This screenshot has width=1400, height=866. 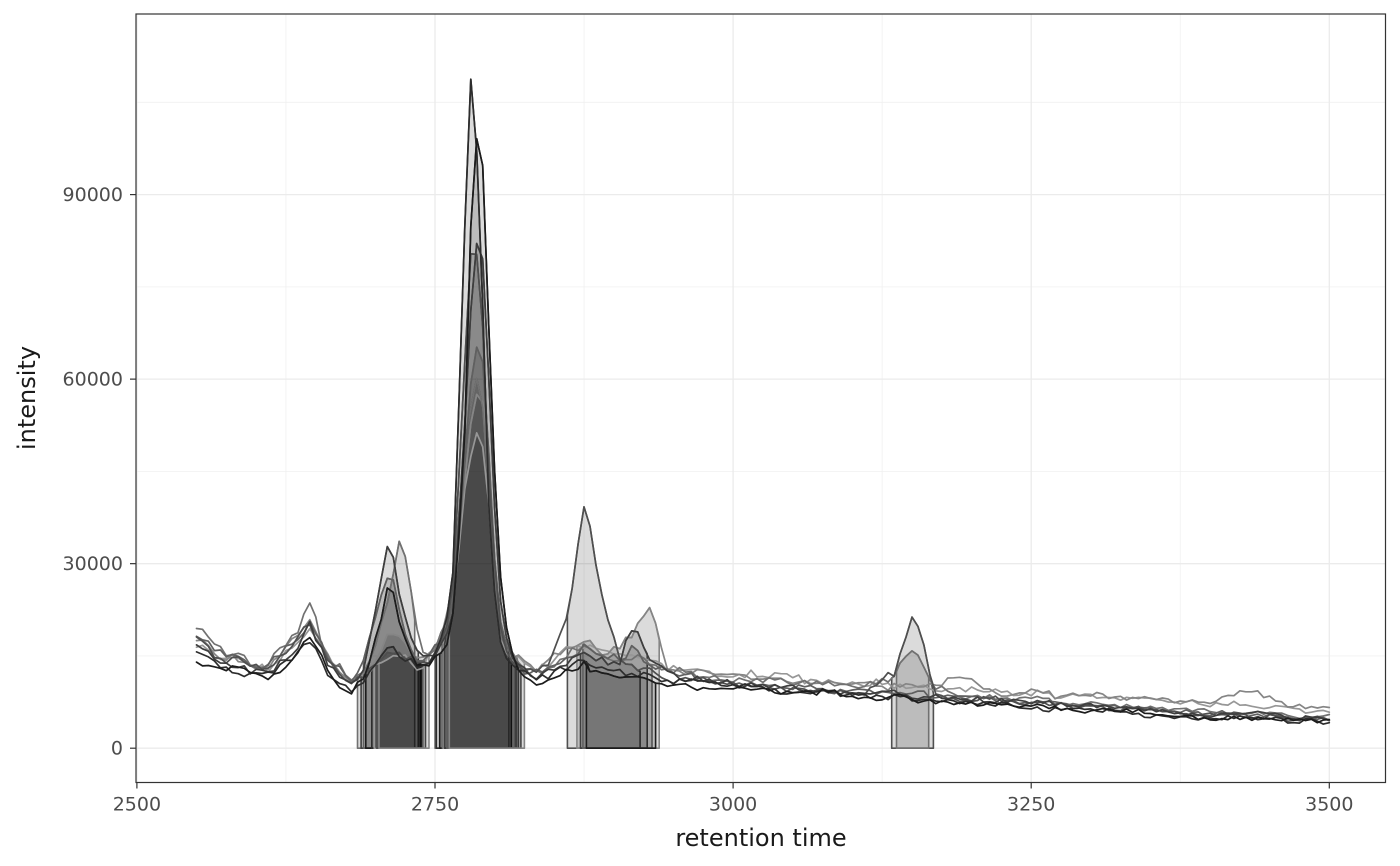 I want to click on x-tick-label: 3500, so click(x=1329, y=805).